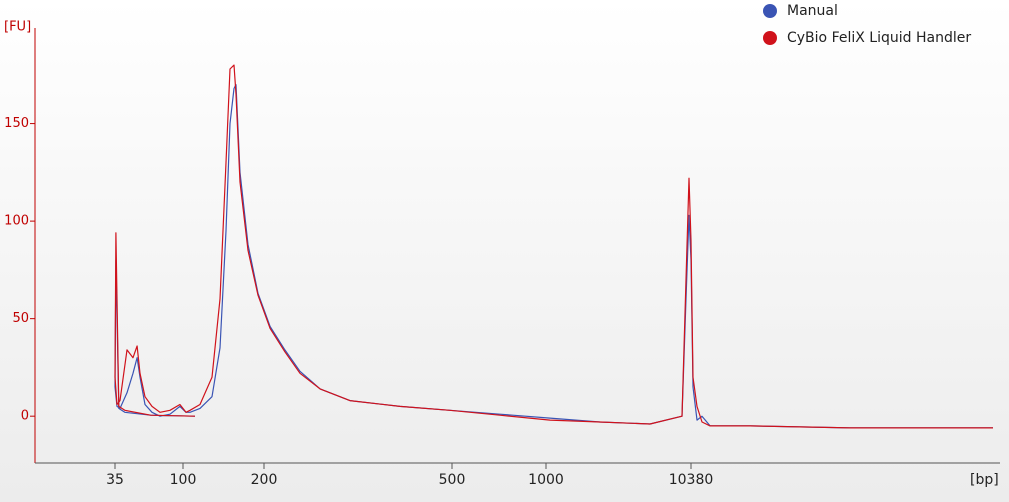 The image size is (1009, 502). I want to click on y-tick-label: 150, so click(16, 123).